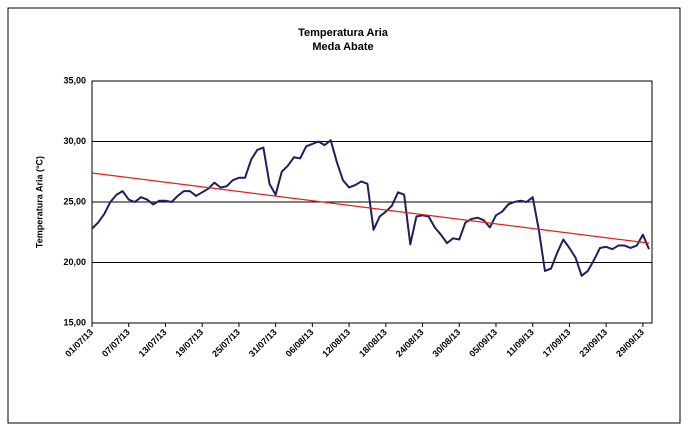 The width and height of the screenshot is (688, 431). Describe the element at coordinates (446, 343) in the screenshot. I see `x-tick-label: 30/08/13` at that location.